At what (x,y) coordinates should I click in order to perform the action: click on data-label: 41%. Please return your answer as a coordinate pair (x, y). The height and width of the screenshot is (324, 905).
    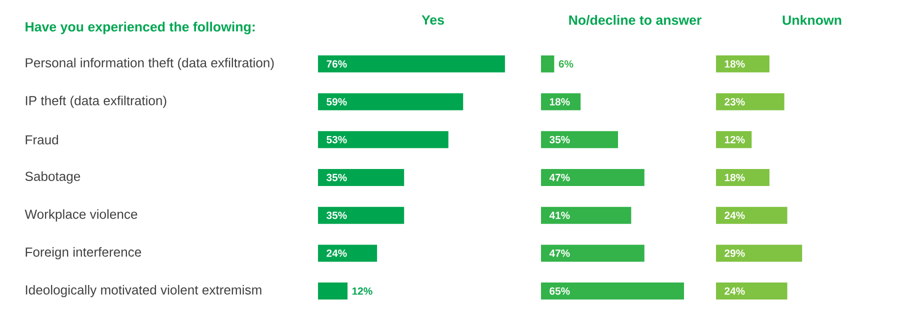
    Looking at the image, I should click on (559, 216).